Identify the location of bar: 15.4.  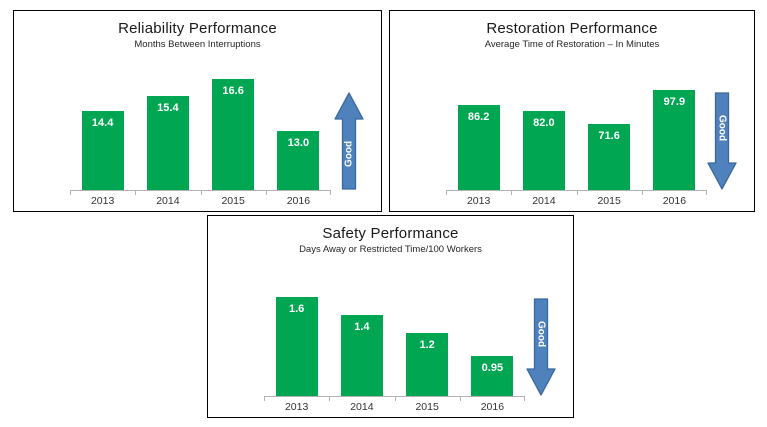
(167, 143).